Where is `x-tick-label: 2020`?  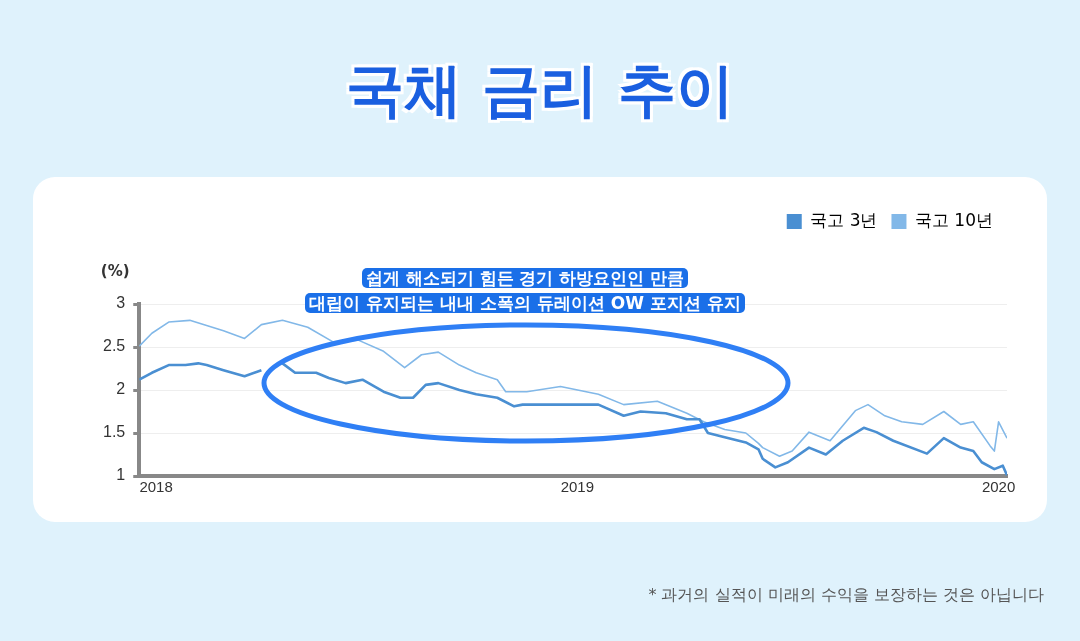
x-tick-label: 2020 is located at coordinates (998, 487).